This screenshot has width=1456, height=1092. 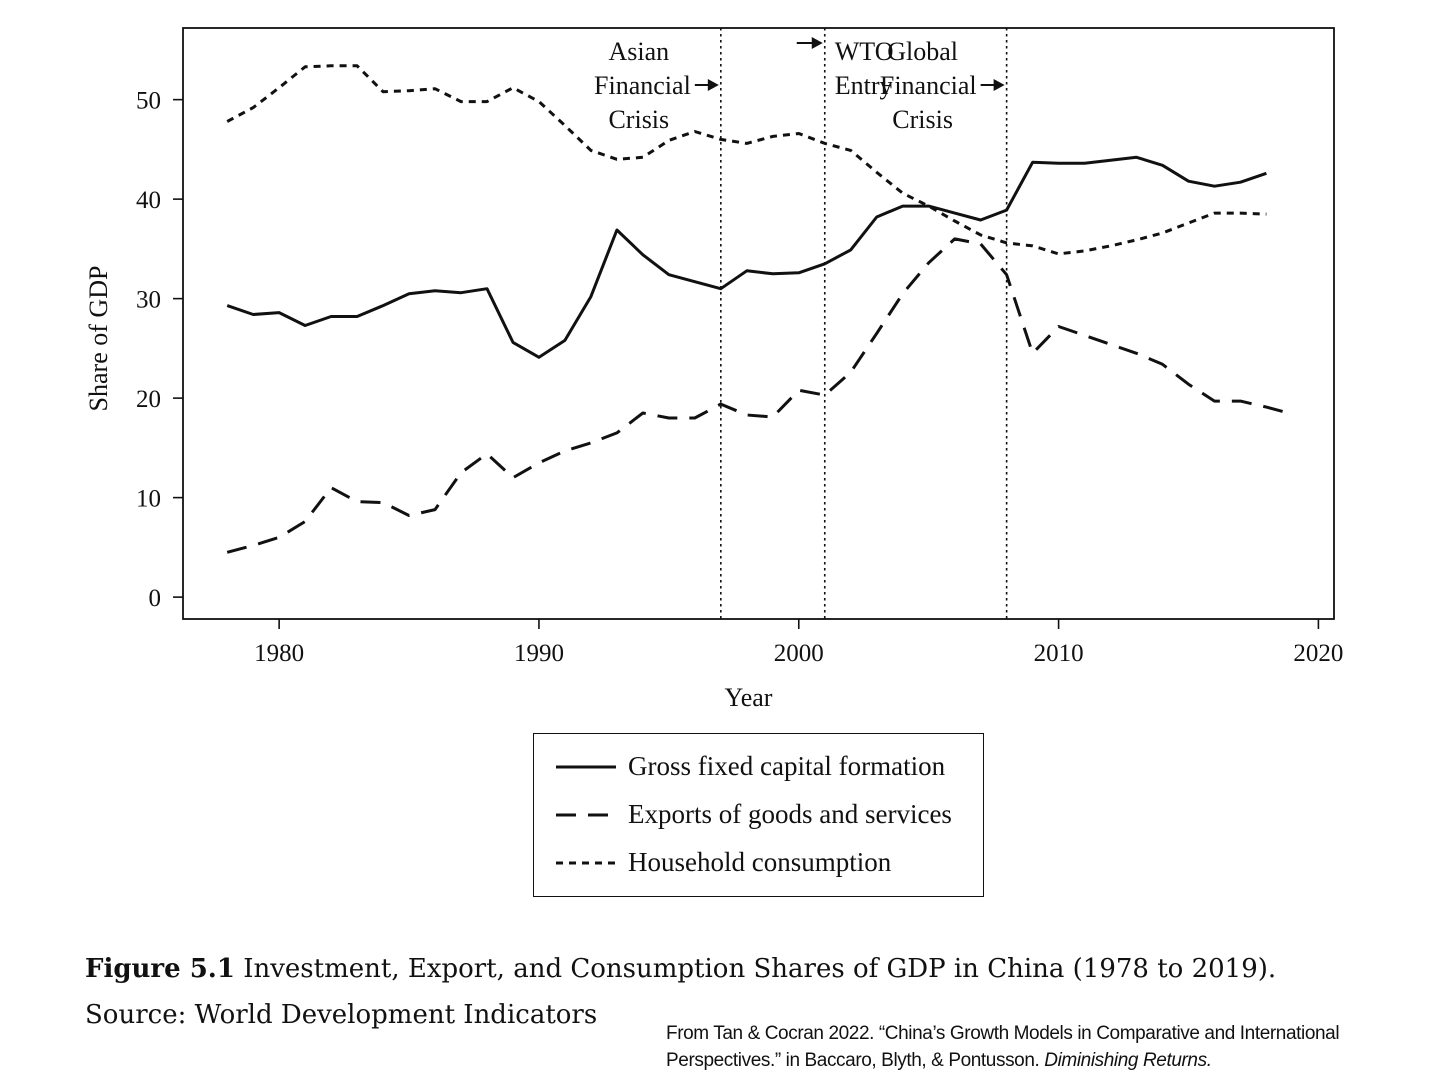 What do you see at coordinates (586, 815) in the screenshot?
I see `legend-swatch-dashed` at bounding box center [586, 815].